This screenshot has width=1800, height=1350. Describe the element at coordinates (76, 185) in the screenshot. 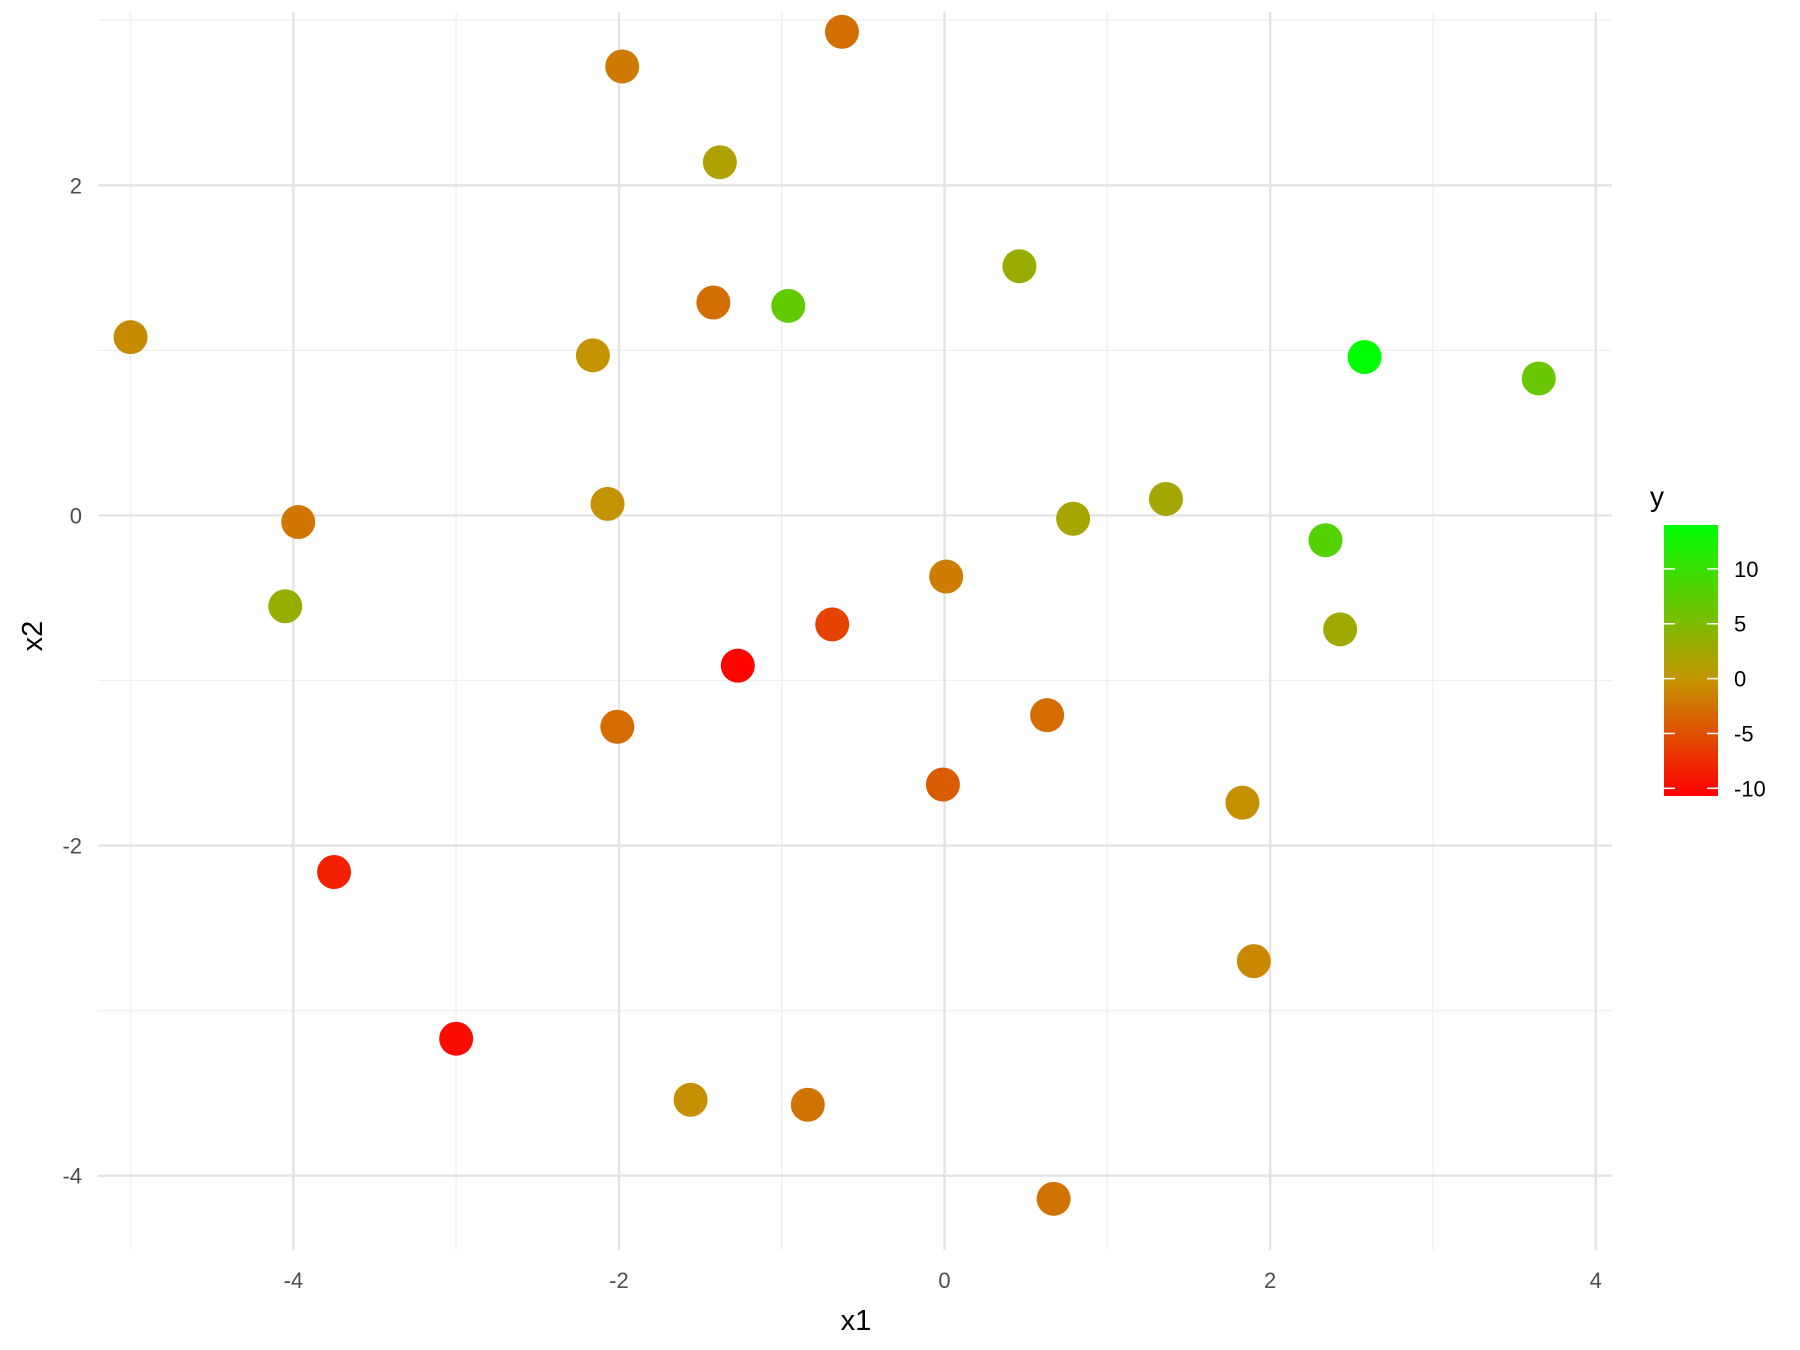

I see `y-tick-label: 2` at that location.